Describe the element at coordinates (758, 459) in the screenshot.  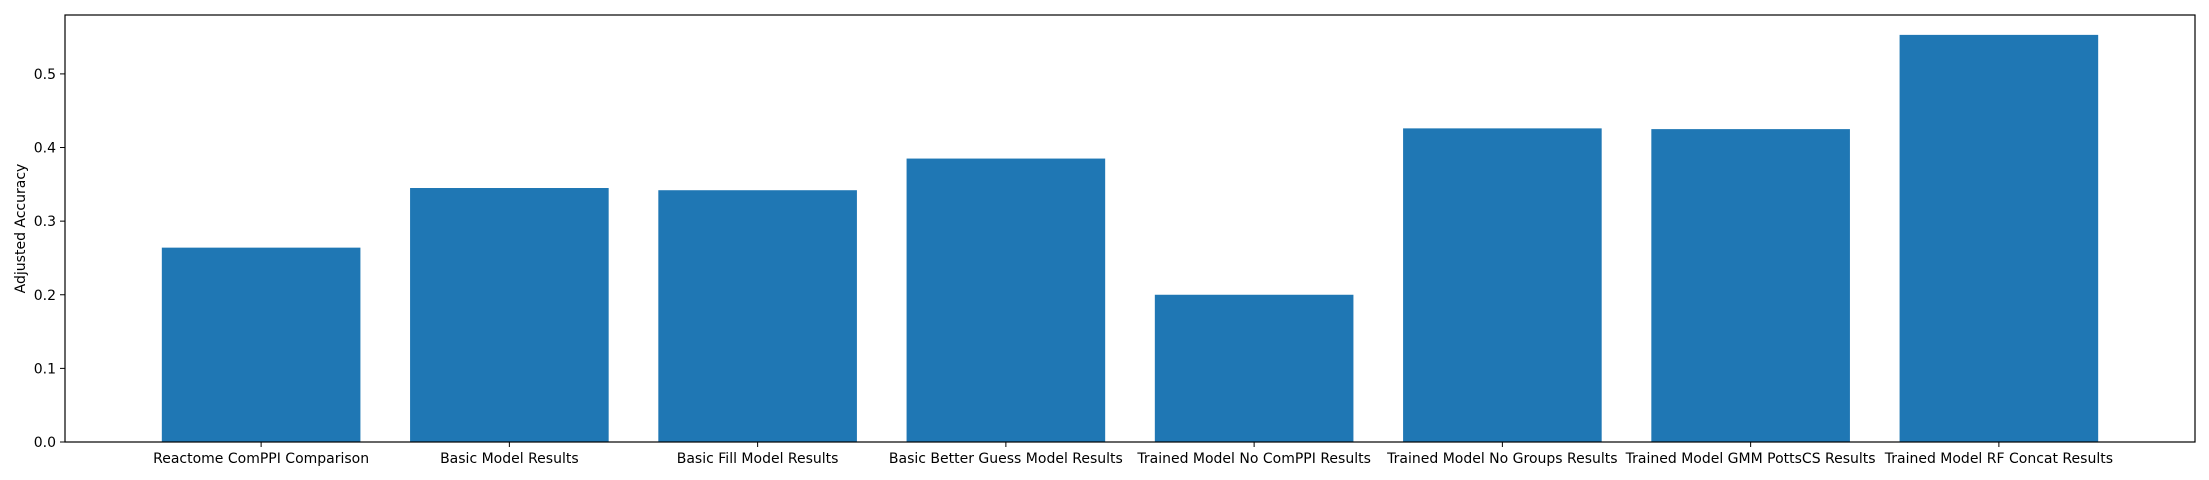
I see `x-tick-label: Basic Fill Model Results` at that location.